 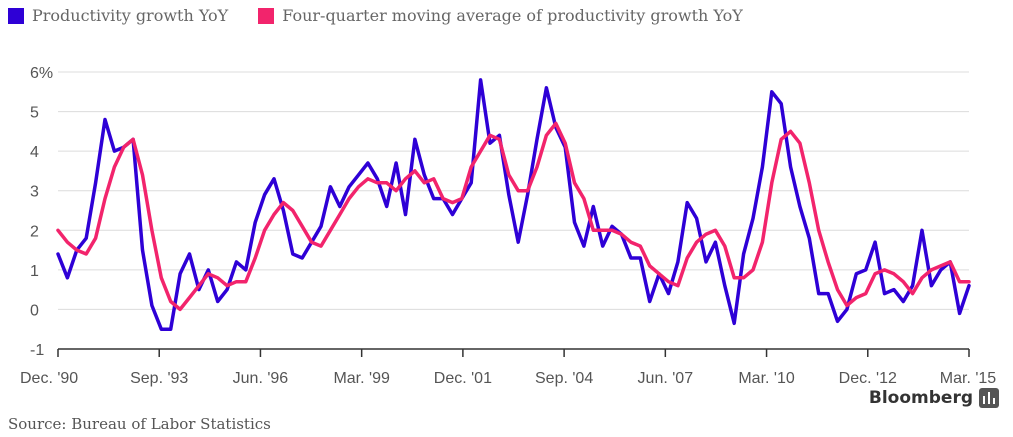 I want to click on brand-wordmark: Bloomberg, so click(x=920, y=398).